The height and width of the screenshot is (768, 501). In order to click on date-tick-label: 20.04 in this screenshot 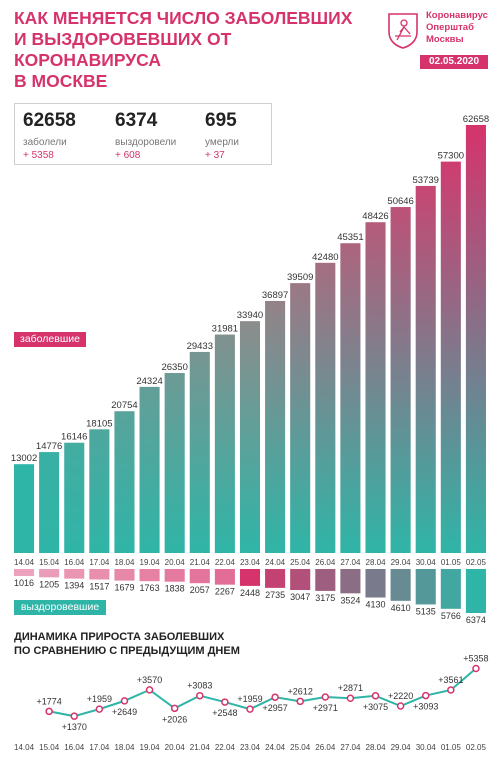, I will do `click(175, 562)`.